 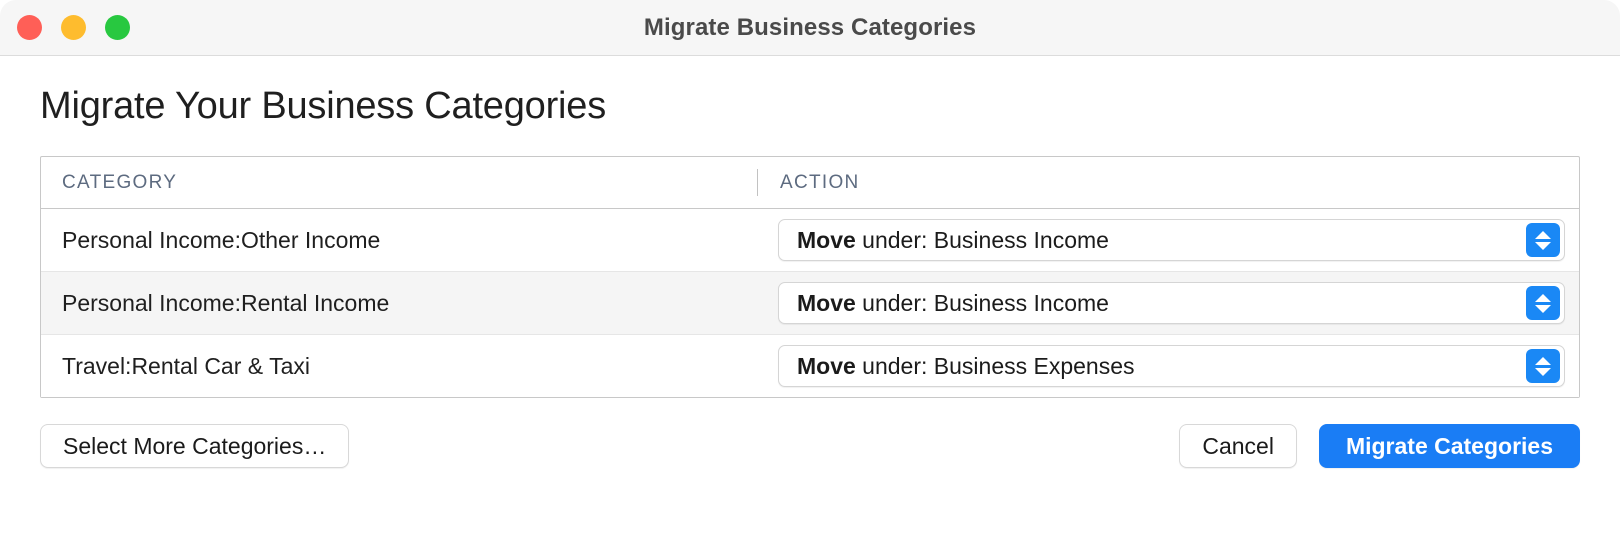 I want to click on window-title: Migrate Business Categories, so click(x=810, y=27).